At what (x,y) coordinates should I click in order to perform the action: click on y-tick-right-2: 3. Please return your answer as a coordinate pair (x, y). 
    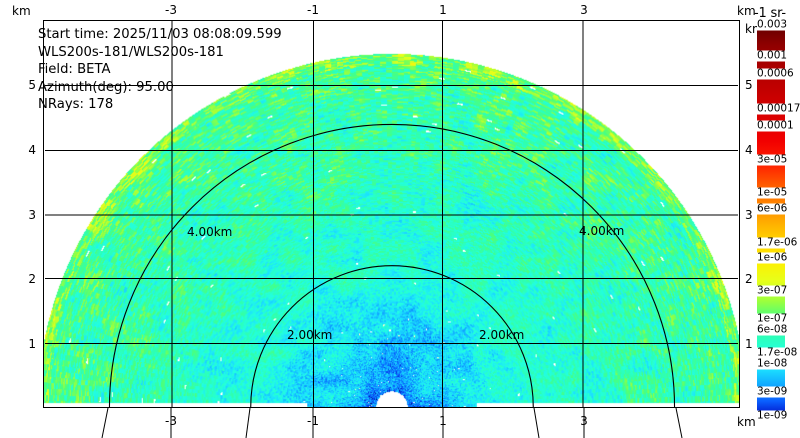
    Looking at the image, I should click on (749, 215).